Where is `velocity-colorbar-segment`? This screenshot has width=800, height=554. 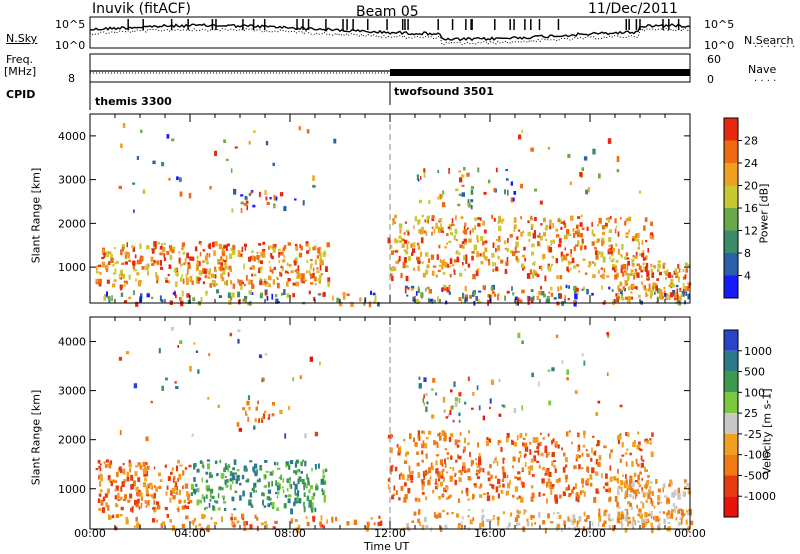
velocity-colorbar-segment is located at coordinates (731, 382).